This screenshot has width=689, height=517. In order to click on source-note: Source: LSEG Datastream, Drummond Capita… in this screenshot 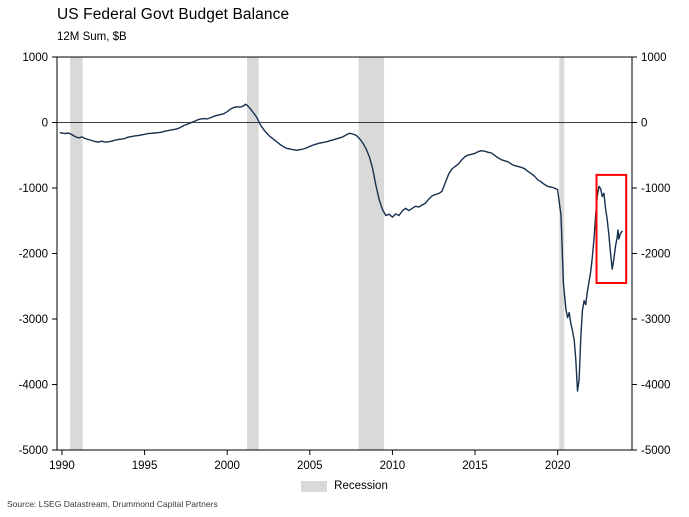, I will do `click(112, 504)`.